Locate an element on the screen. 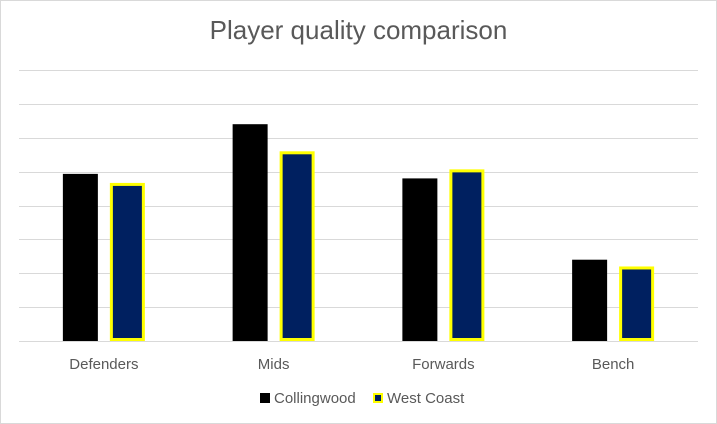 Image resolution: width=717 pixels, height=424 pixels. bar-west-coast-forwards is located at coordinates (467, 255).